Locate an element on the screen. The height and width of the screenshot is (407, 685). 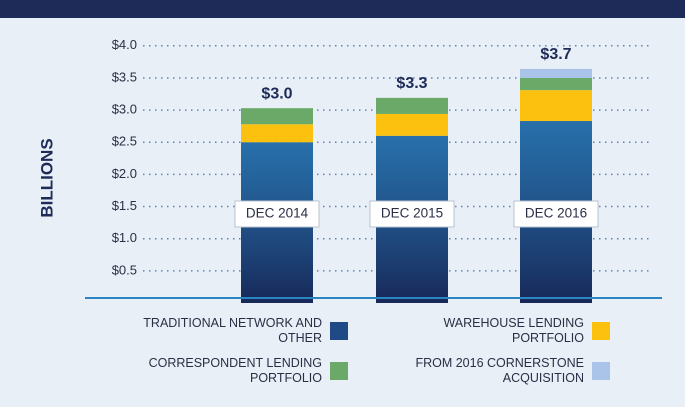
legend-item: TRADITIONAL NETWORK AND OTHER is located at coordinates (198, 331).